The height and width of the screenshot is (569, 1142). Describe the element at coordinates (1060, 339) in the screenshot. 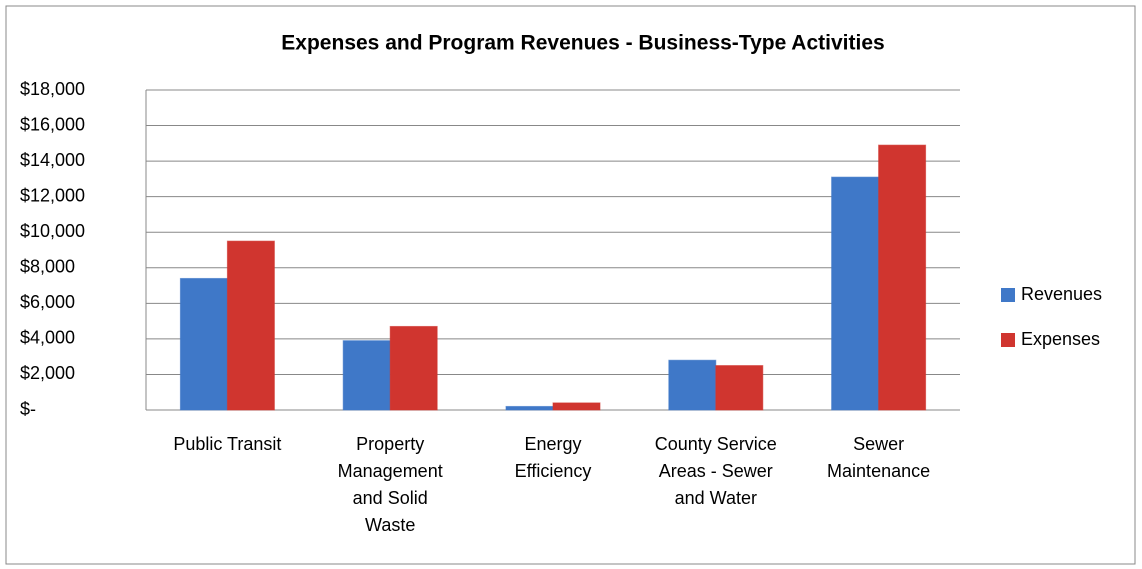

I see `legend-label: Expenses` at that location.